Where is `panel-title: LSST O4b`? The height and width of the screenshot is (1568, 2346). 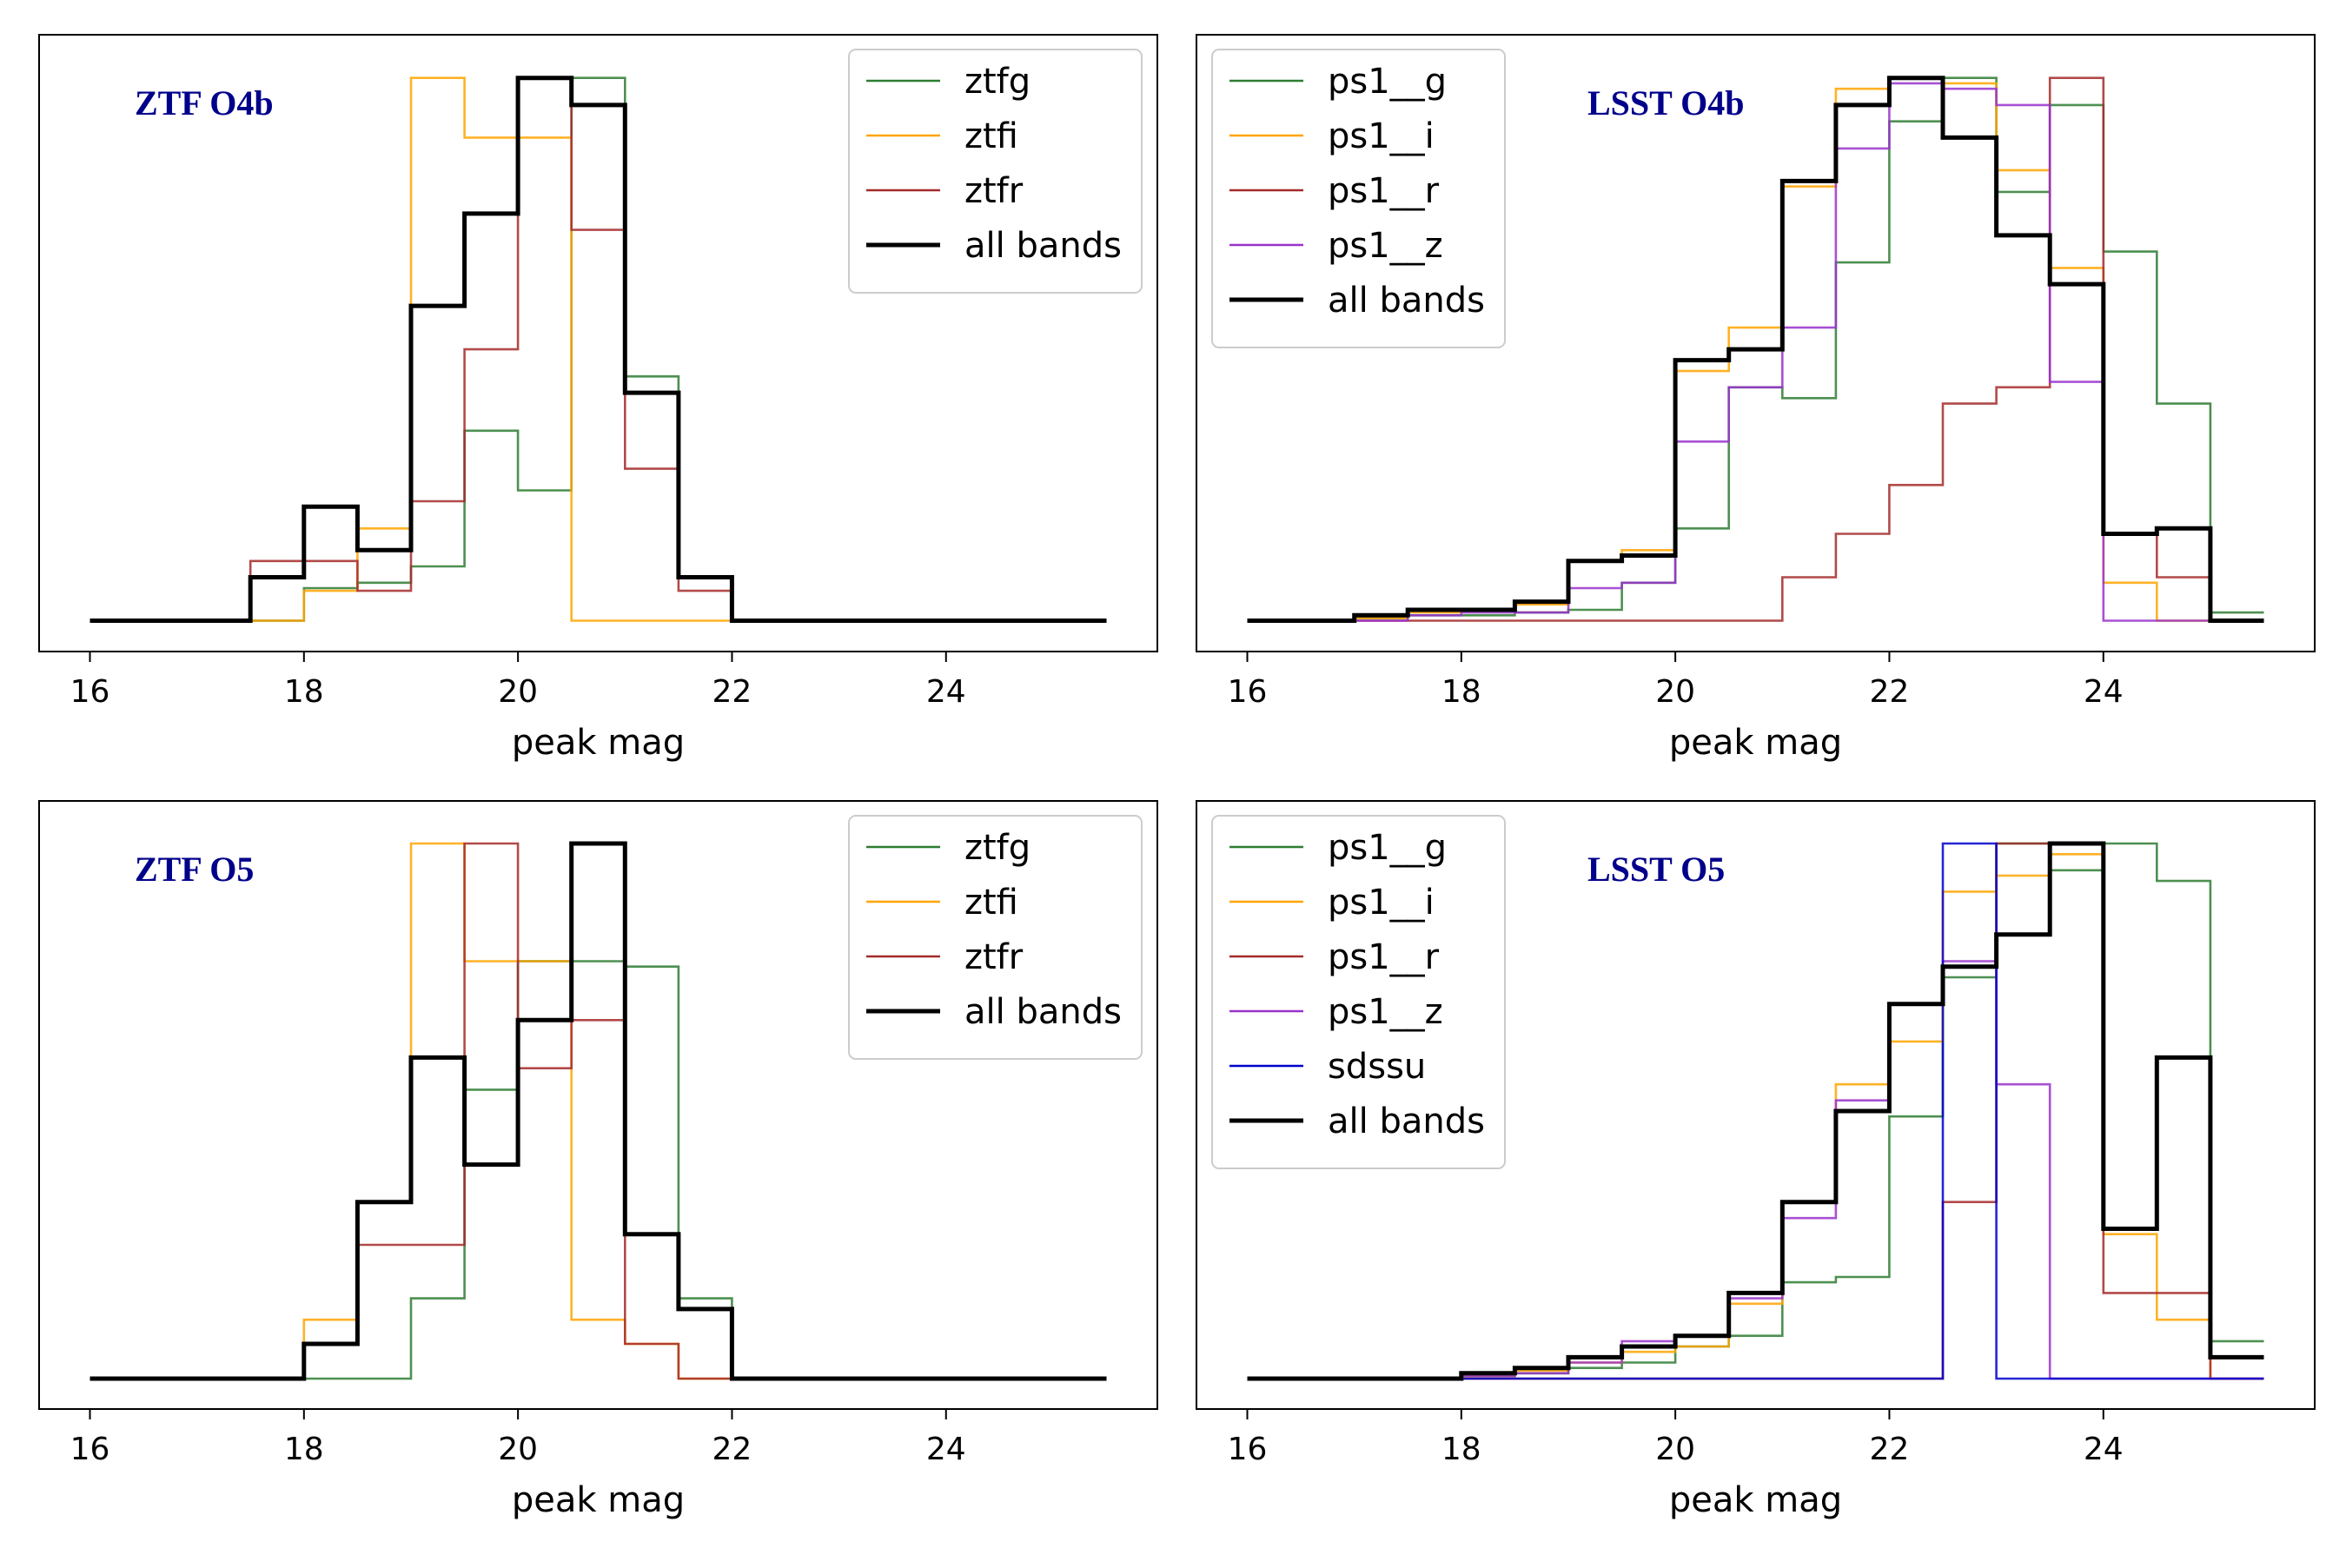 panel-title: LSST O4b is located at coordinates (1666, 102).